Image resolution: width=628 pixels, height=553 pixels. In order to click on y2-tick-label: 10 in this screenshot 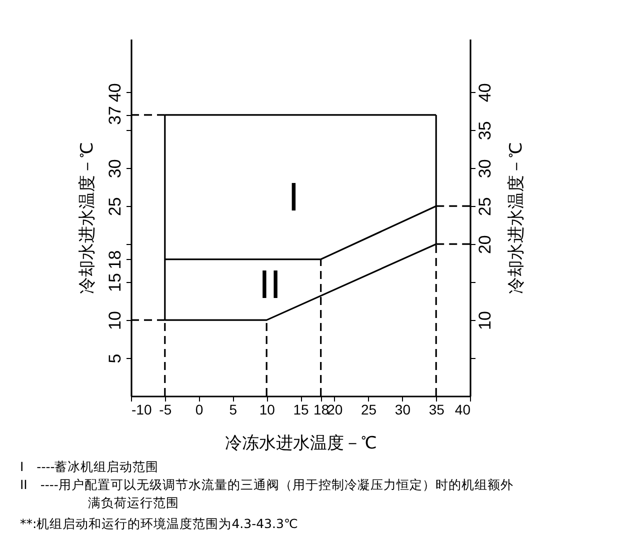, I will do `click(485, 320)`.